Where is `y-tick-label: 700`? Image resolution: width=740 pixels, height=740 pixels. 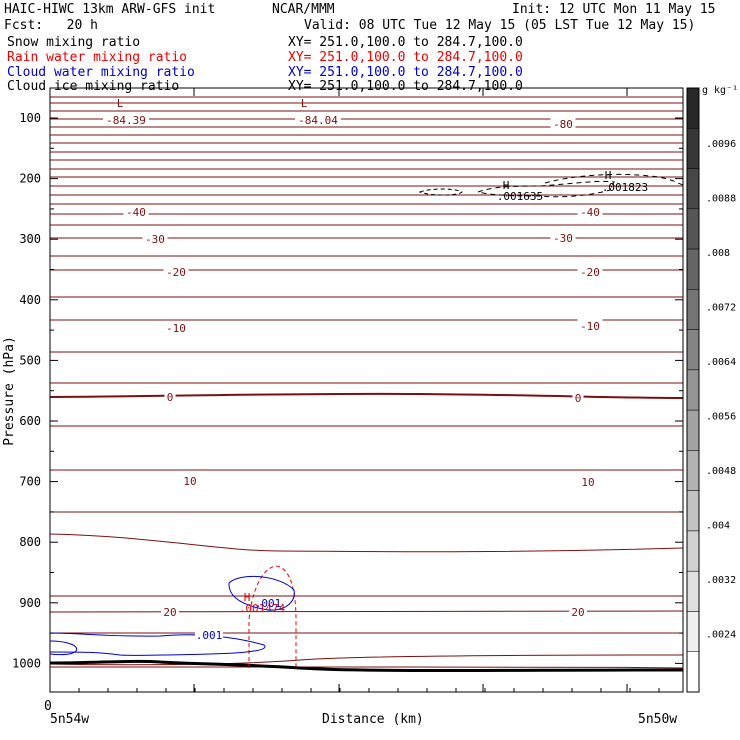
y-tick-label: 700 is located at coordinates (30, 482).